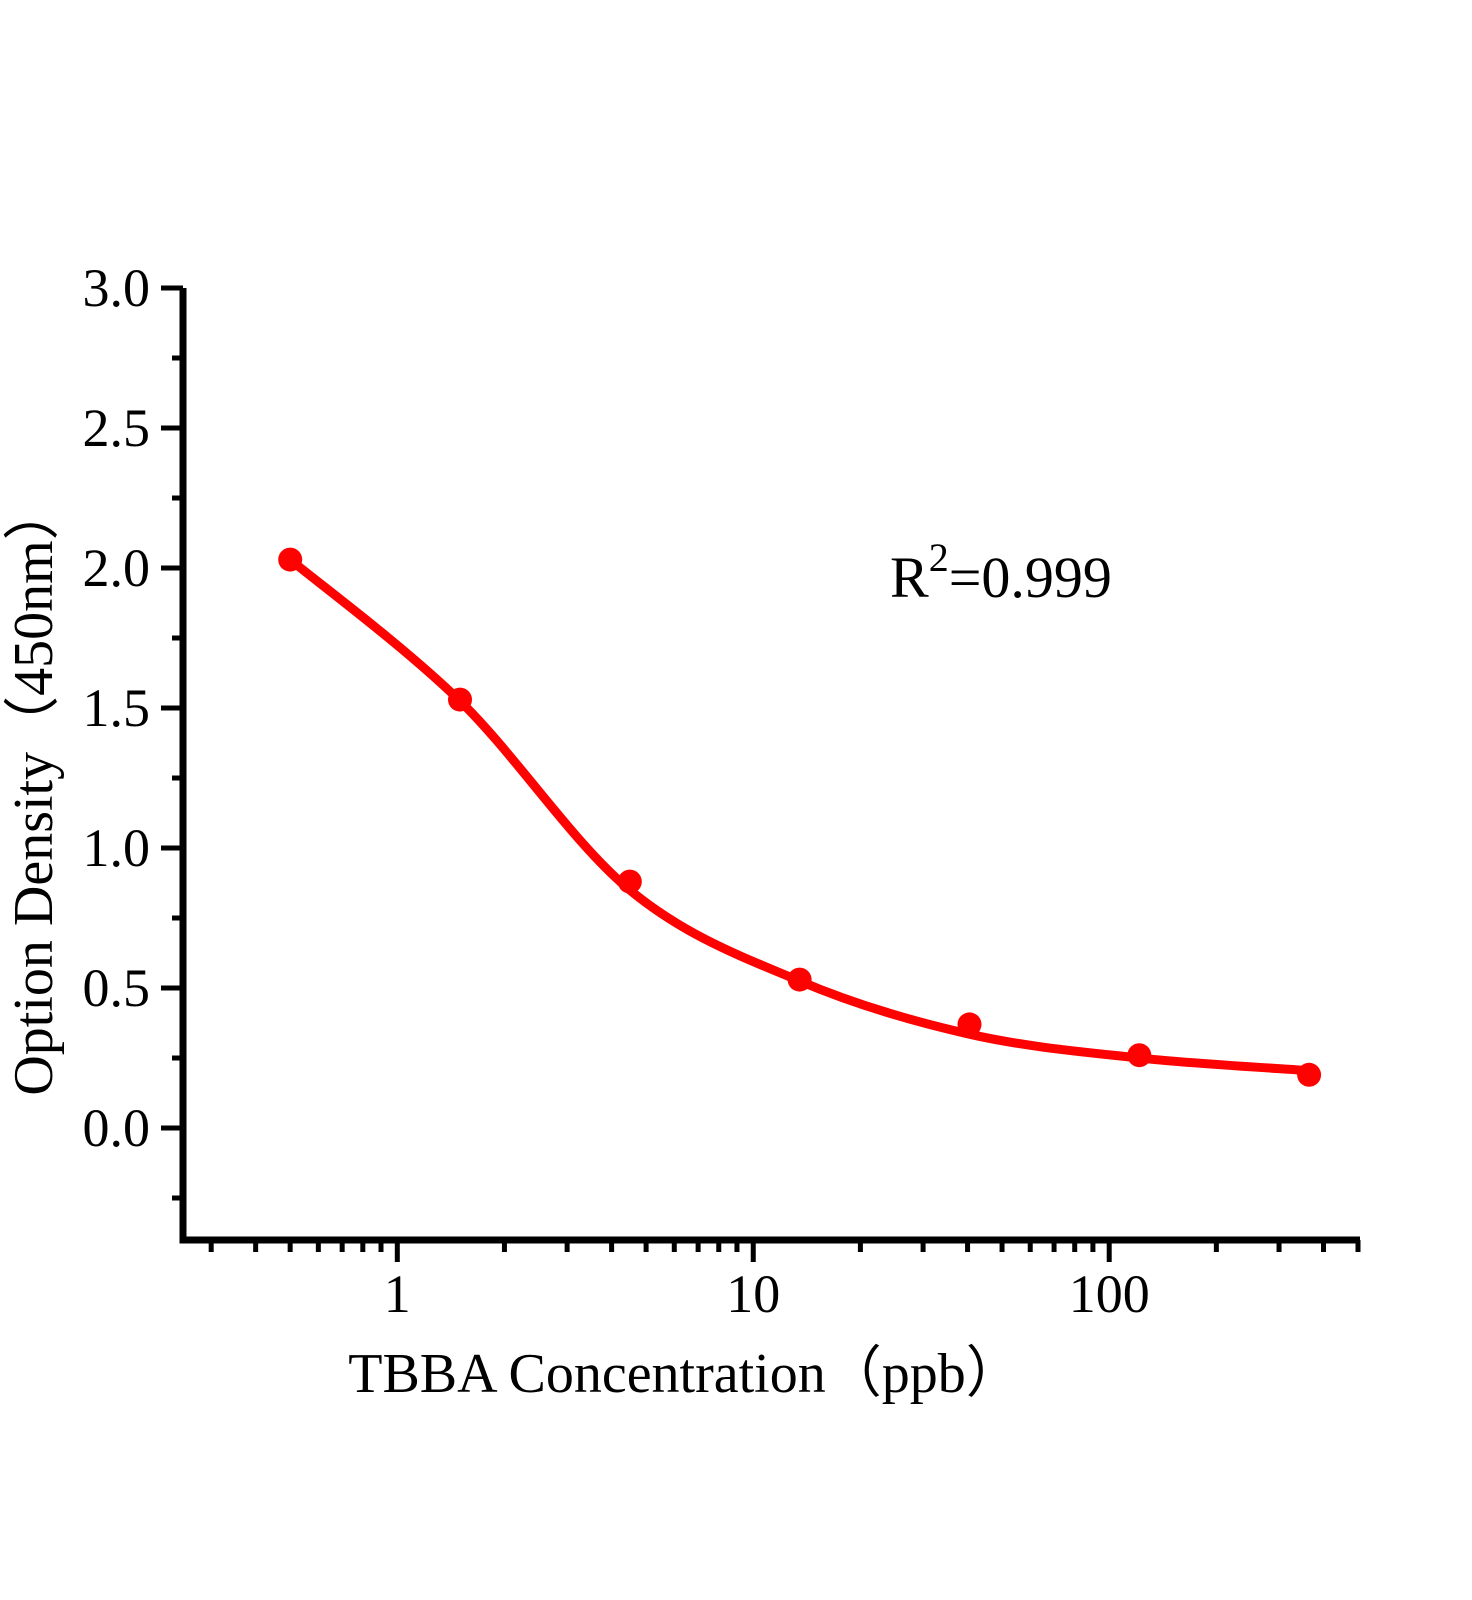  I want to click on r-squared-annotation: R2=0.999, so click(1001, 572).